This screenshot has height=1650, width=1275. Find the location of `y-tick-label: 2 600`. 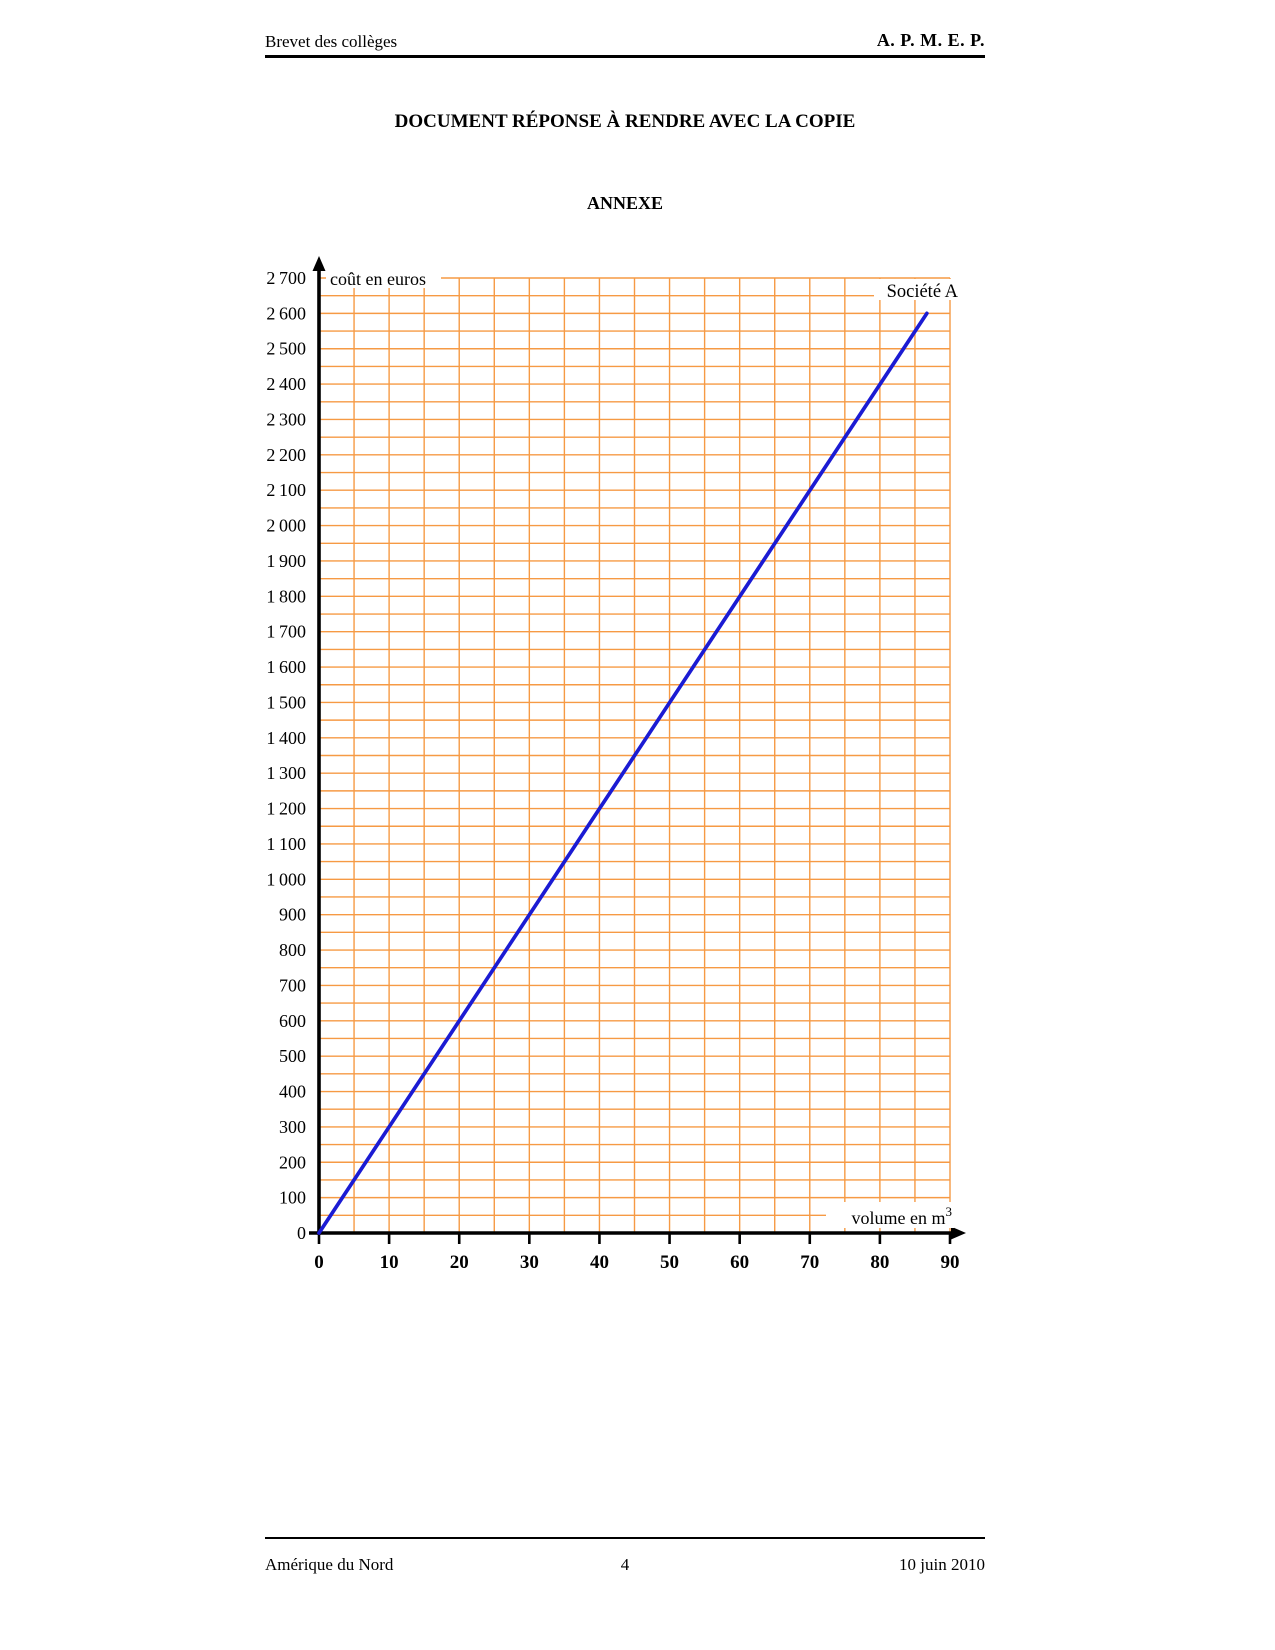

y-tick-label: 2 600 is located at coordinates (286, 313).